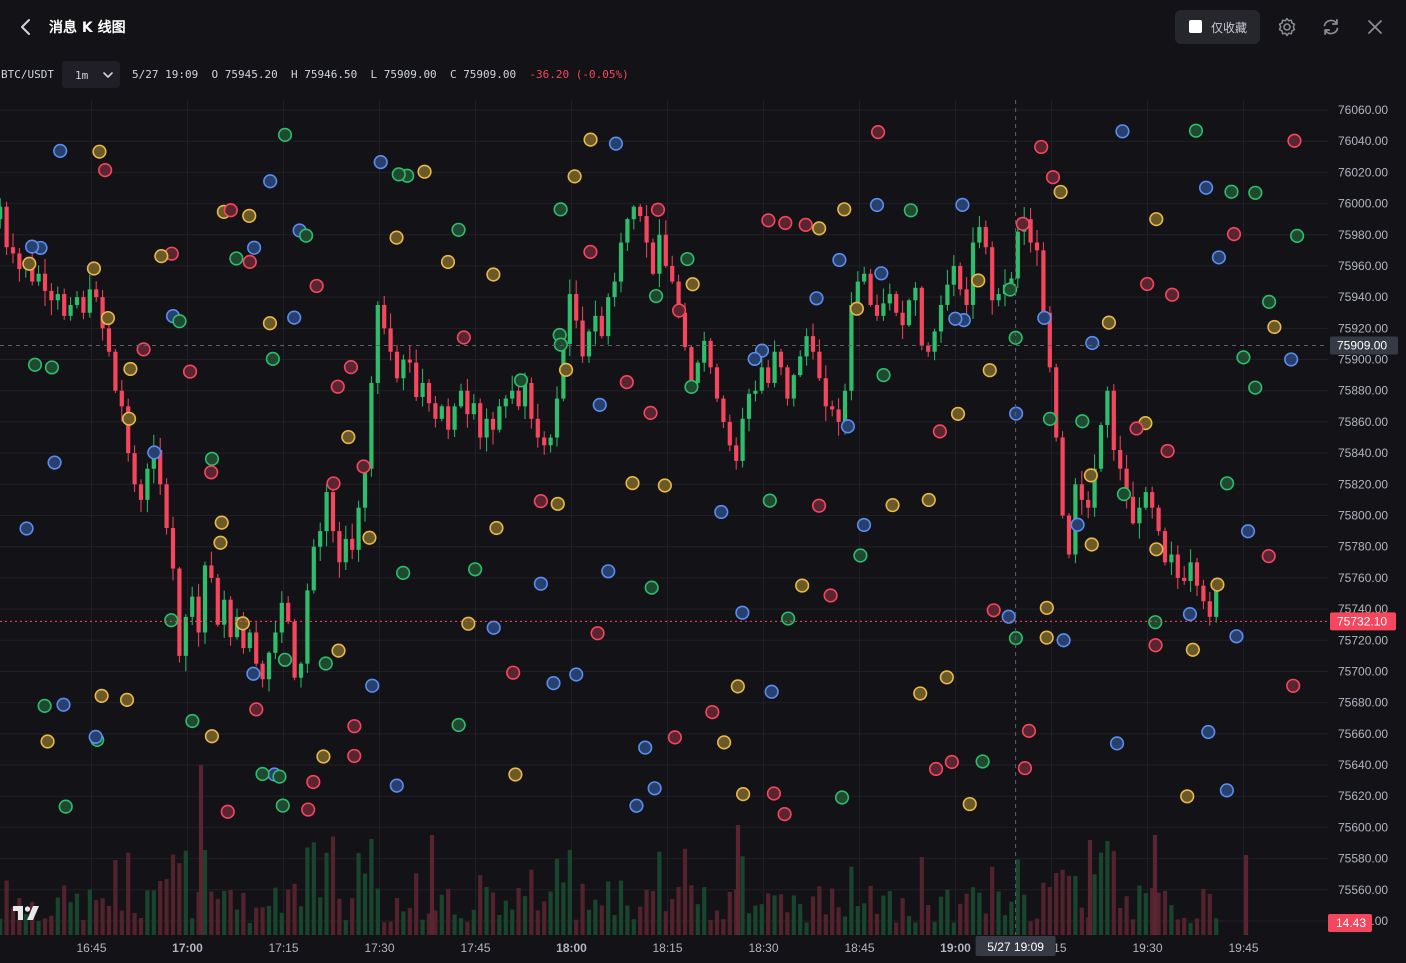  What do you see at coordinates (215, 74) in the screenshot?
I see `ohlc-open-label: O` at bounding box center [215, 74].